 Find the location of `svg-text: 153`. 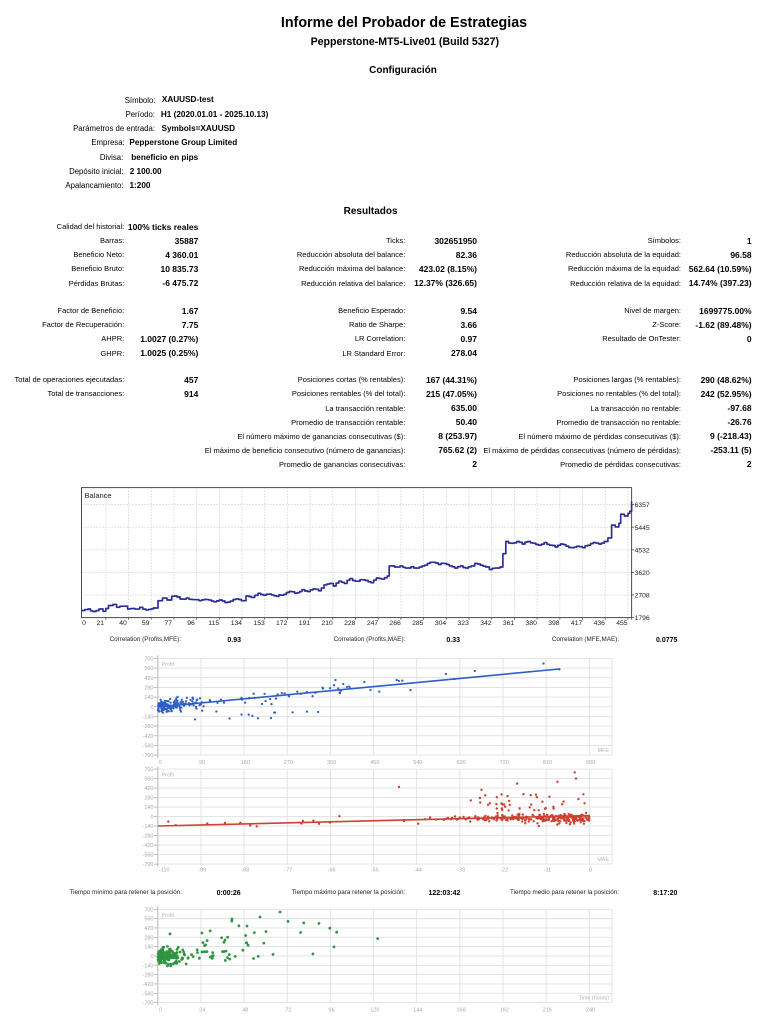

svg-text: 153 is located at coordinates (259, 623).